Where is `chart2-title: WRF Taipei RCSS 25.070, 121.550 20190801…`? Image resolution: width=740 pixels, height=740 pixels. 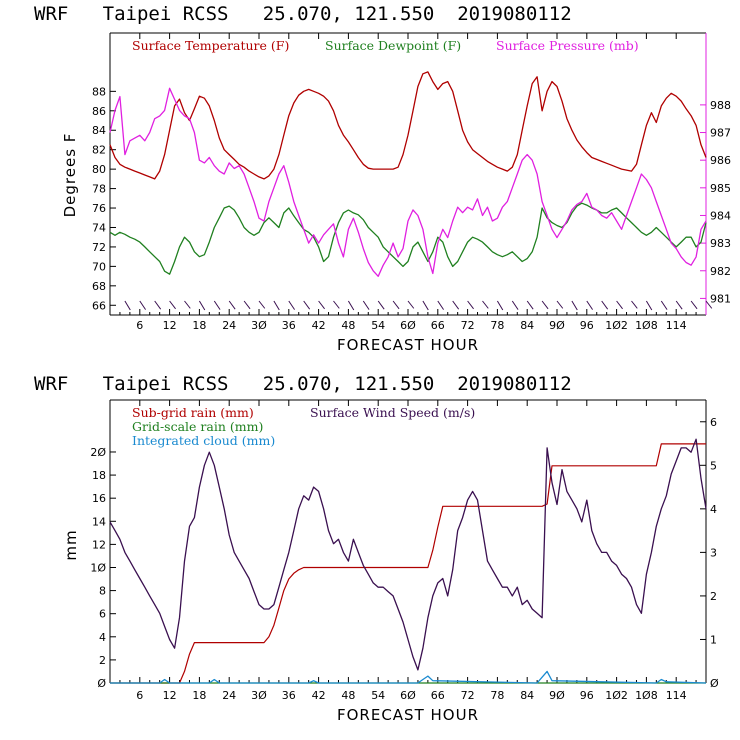 chart2-title: WRF Taipei RCSS 25.070, 121.550 20190801… is located at coordinates (303, 384).